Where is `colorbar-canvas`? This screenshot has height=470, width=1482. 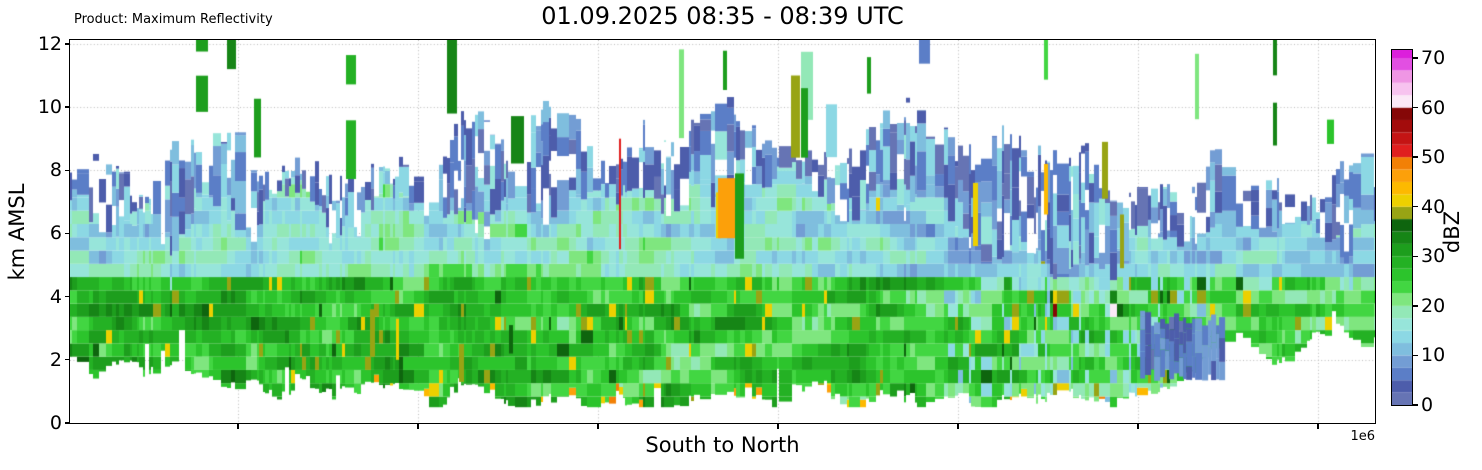
colorbar-canvas is located at coordinates (1401, 227).